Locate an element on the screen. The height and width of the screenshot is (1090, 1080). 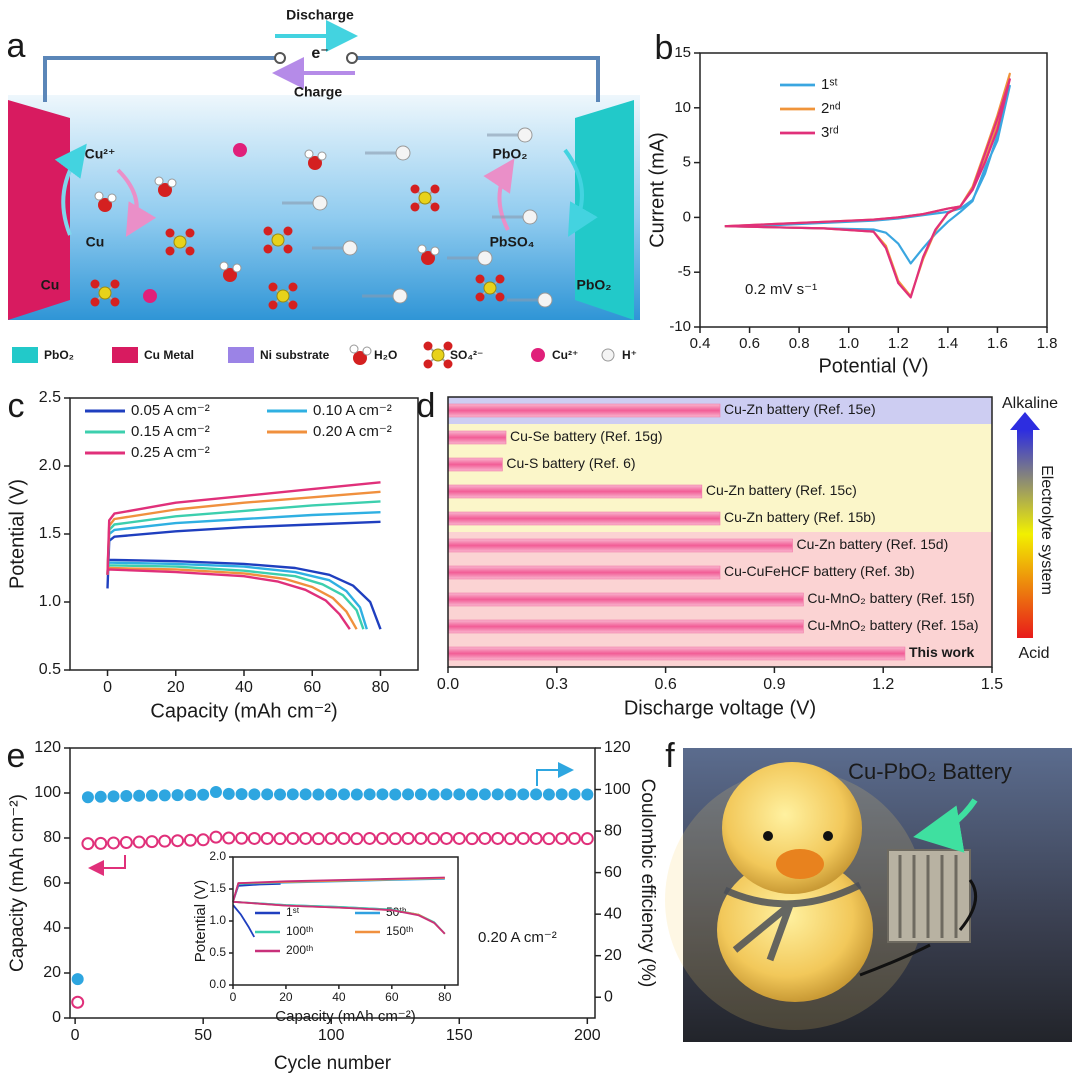
x-tick-label: 0 is located at coordinates (107, 687).